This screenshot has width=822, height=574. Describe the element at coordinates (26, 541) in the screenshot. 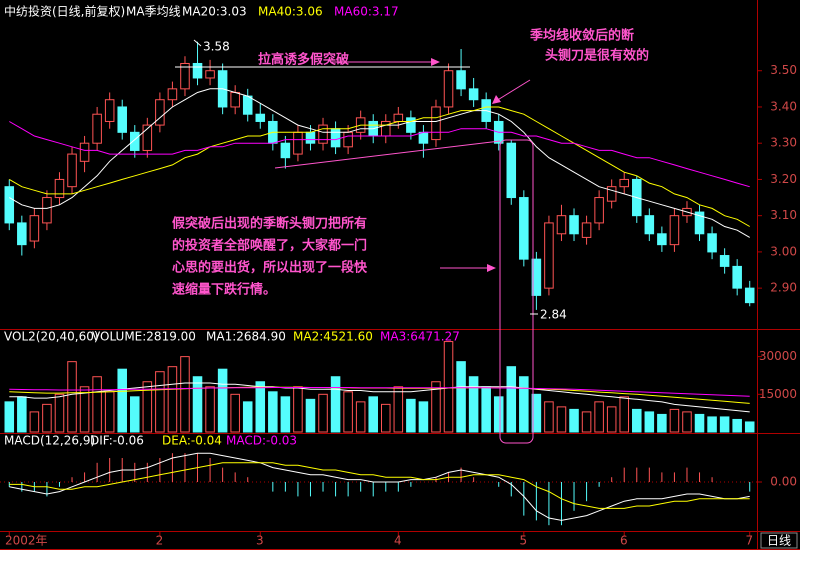

I see `x-tick-label: 2002年` at that location.